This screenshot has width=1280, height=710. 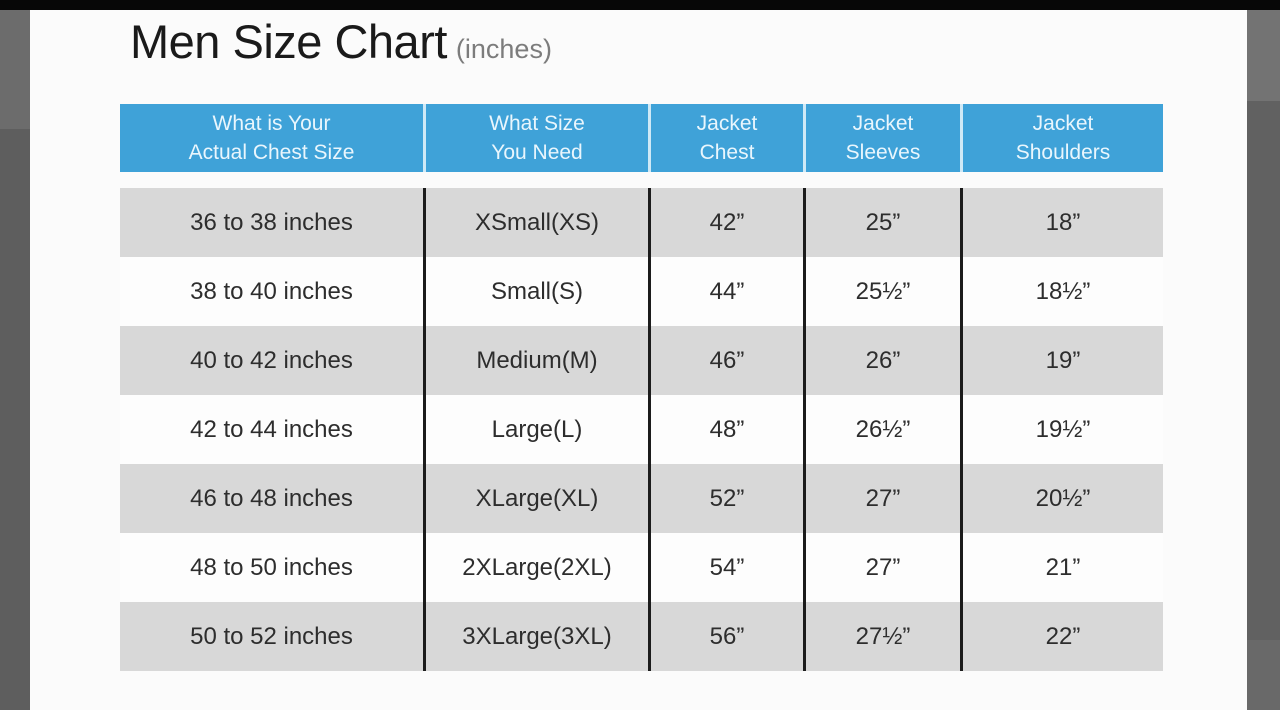 I want to click on column-header-jacket-chest: Jacket Chest, so click(x=728, y=138).